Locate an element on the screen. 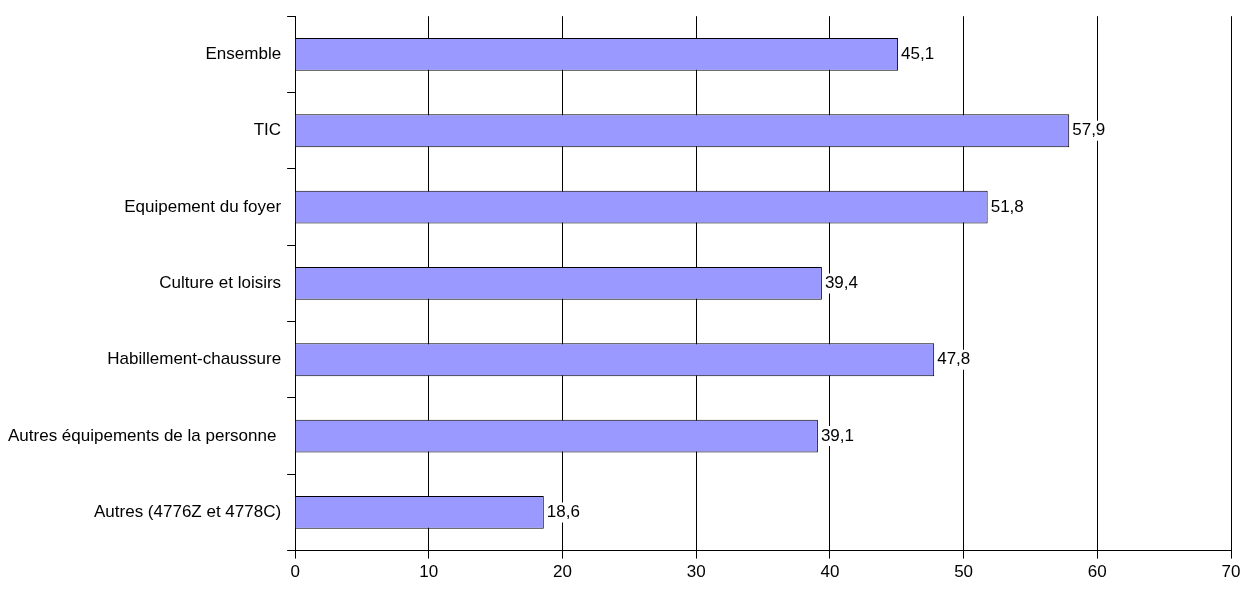 This screenshot has height=593, width=1245. y-tick-label: Equipement du foyer is located at coordinates (203, 206).